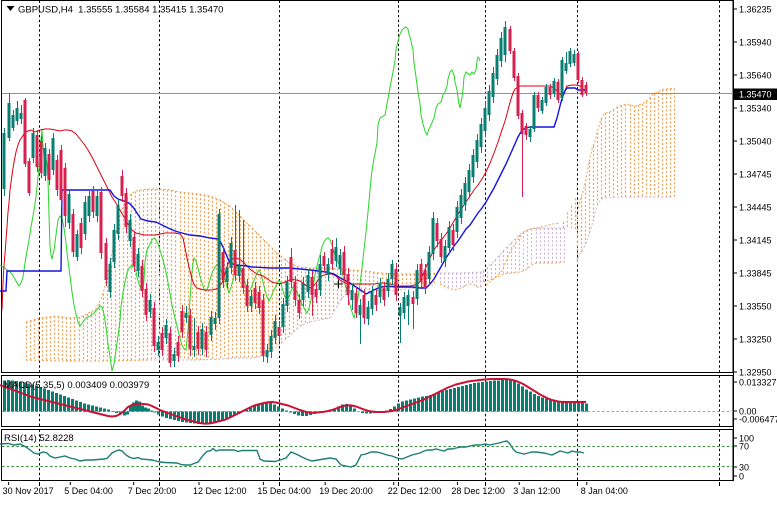 The image size is (777, 507). Describe the element at coordinates (755, 175) in the screenshot. I see `svg-text: 1.34745` at that location.